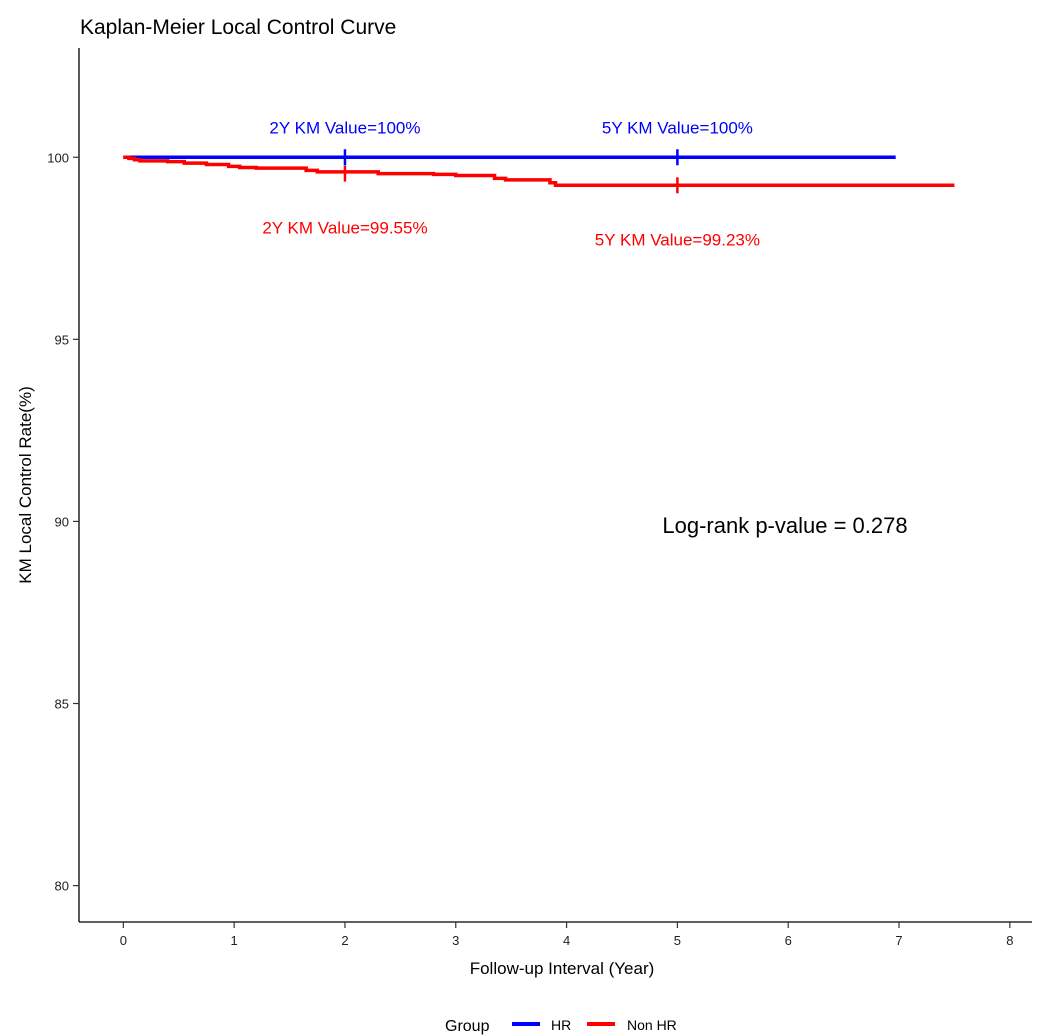 This screenshot has height=1036, width=1037. What do you see at coordinates (25, 484) in the screenshot?
I see `y-axis-label: KM Local Control Rate(%)` at bounding box center [25, 484].